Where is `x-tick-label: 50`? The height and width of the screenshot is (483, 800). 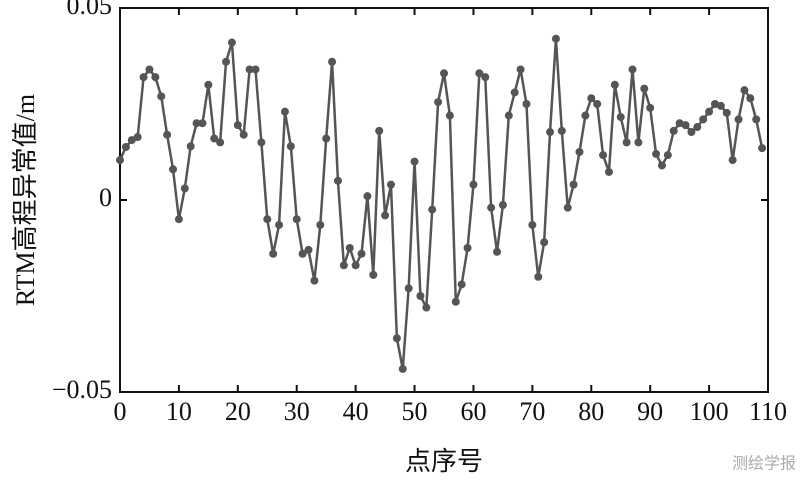
x-tick-label: 50 is located at coordinates (415, 411).